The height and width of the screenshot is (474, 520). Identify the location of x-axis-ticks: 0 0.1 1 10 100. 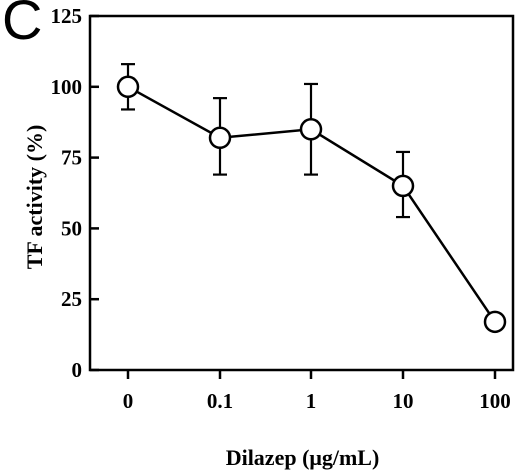
(317, 391).